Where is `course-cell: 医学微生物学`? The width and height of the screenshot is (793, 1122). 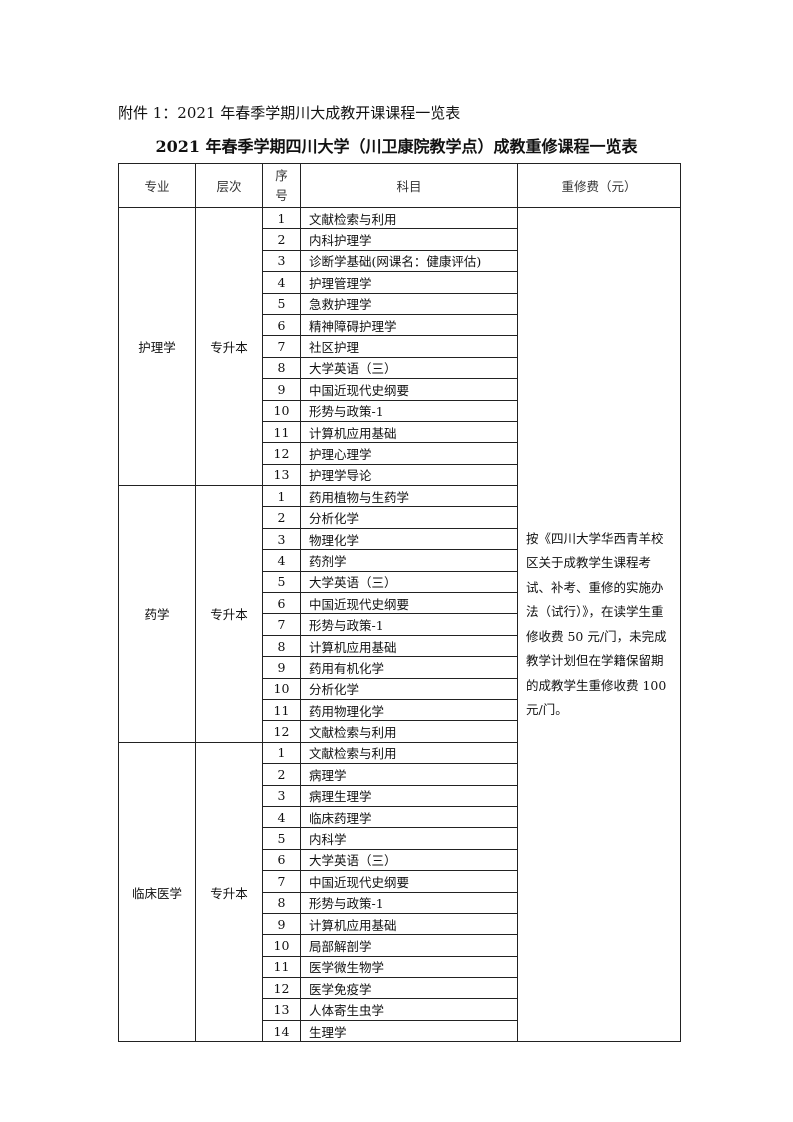 course-cell: 医学微生物学 is located at coordinates (409, 967).